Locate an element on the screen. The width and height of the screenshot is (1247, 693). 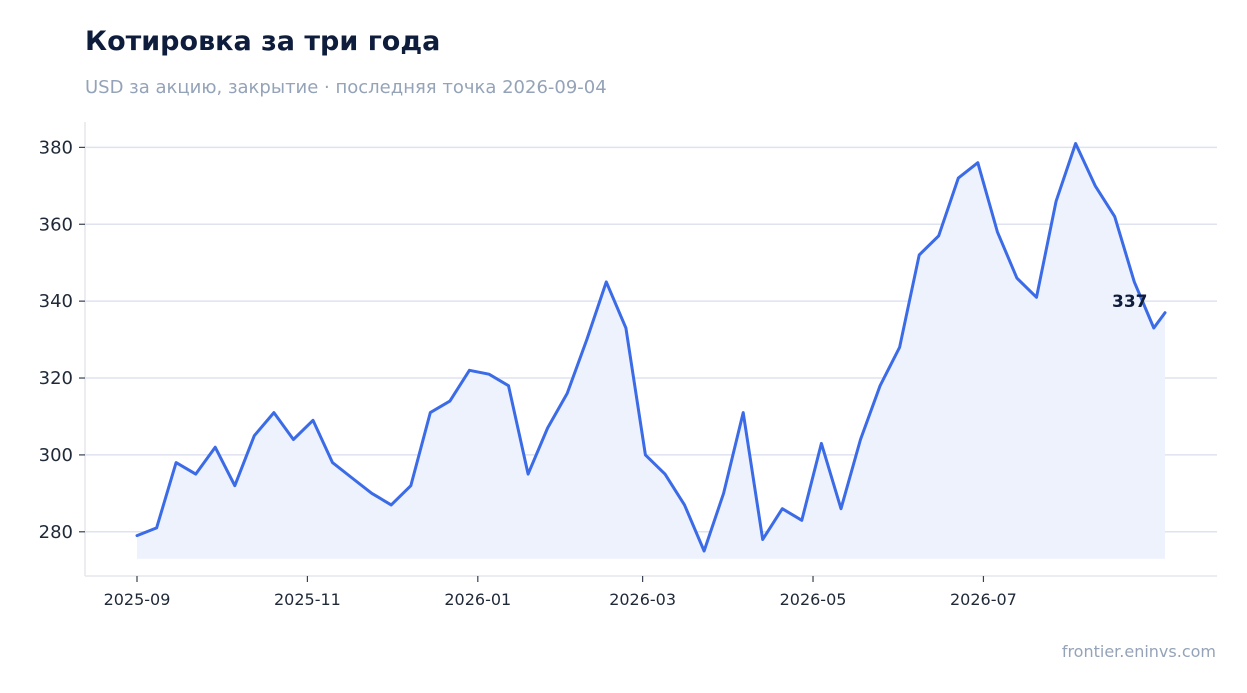
y-tick-label-300: 300 is located at coordinates (56, 455).